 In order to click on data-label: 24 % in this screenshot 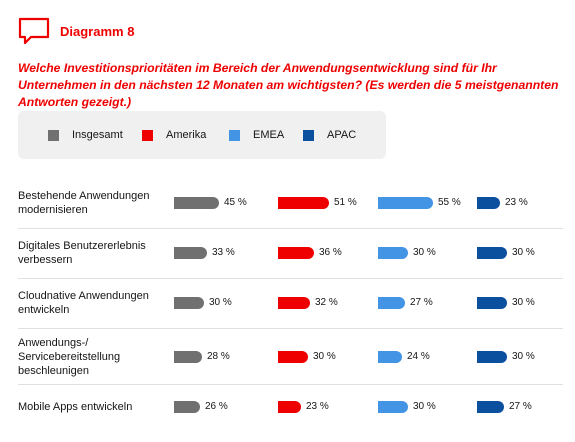, I will do `click(418, 356)`.